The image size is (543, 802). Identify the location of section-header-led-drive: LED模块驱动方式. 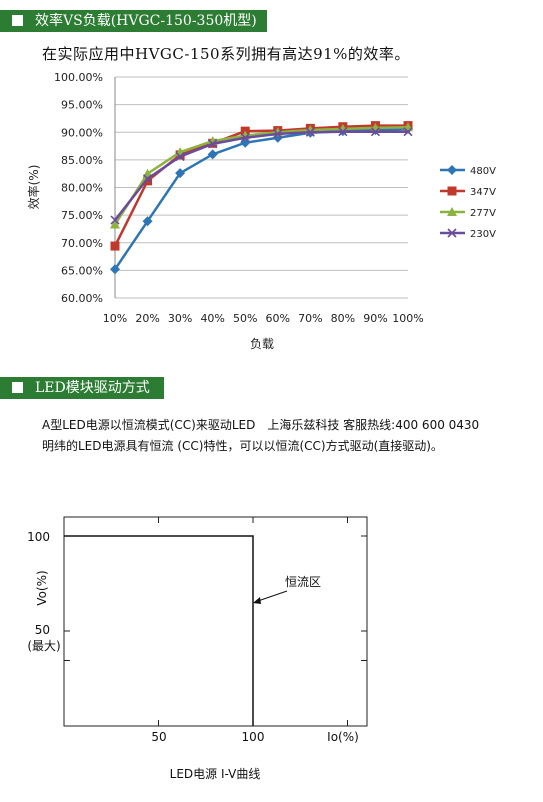
(82, 388).